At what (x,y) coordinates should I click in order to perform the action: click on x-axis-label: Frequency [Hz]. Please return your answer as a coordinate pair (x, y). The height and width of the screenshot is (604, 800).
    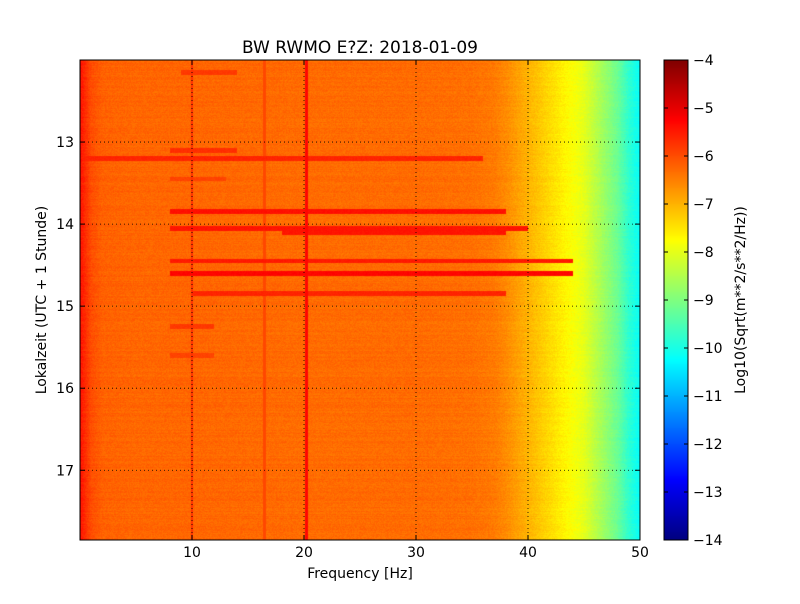
    Looking at the image, I should click on (360, 574).